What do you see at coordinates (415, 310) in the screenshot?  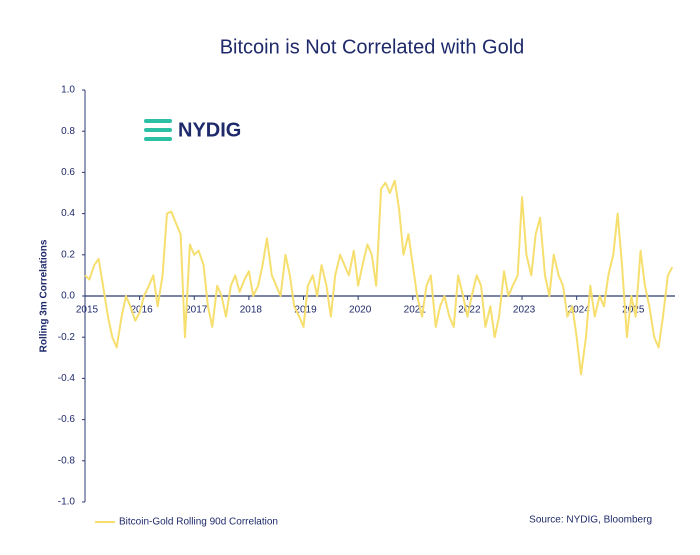 I see `x-tick-label: 2021` at bounding box center [415, 310].